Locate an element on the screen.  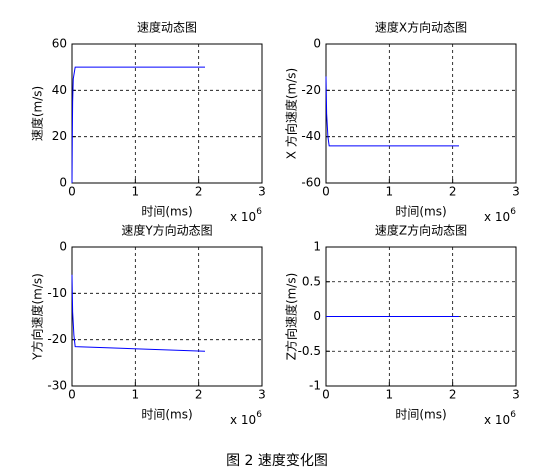
y-axis-label: 速度(m/s) is located at coordinates (37, 113).